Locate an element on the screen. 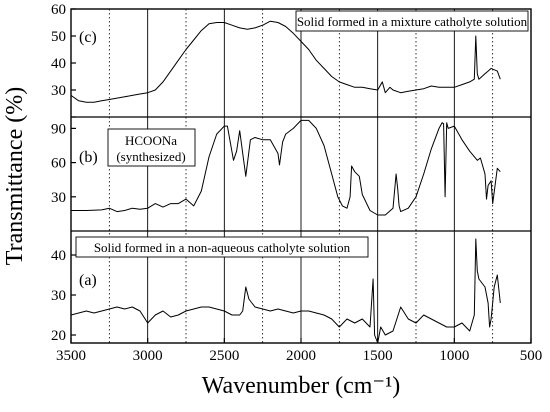  annotation-text: (synthesized) is located at coordinates (150, 156).